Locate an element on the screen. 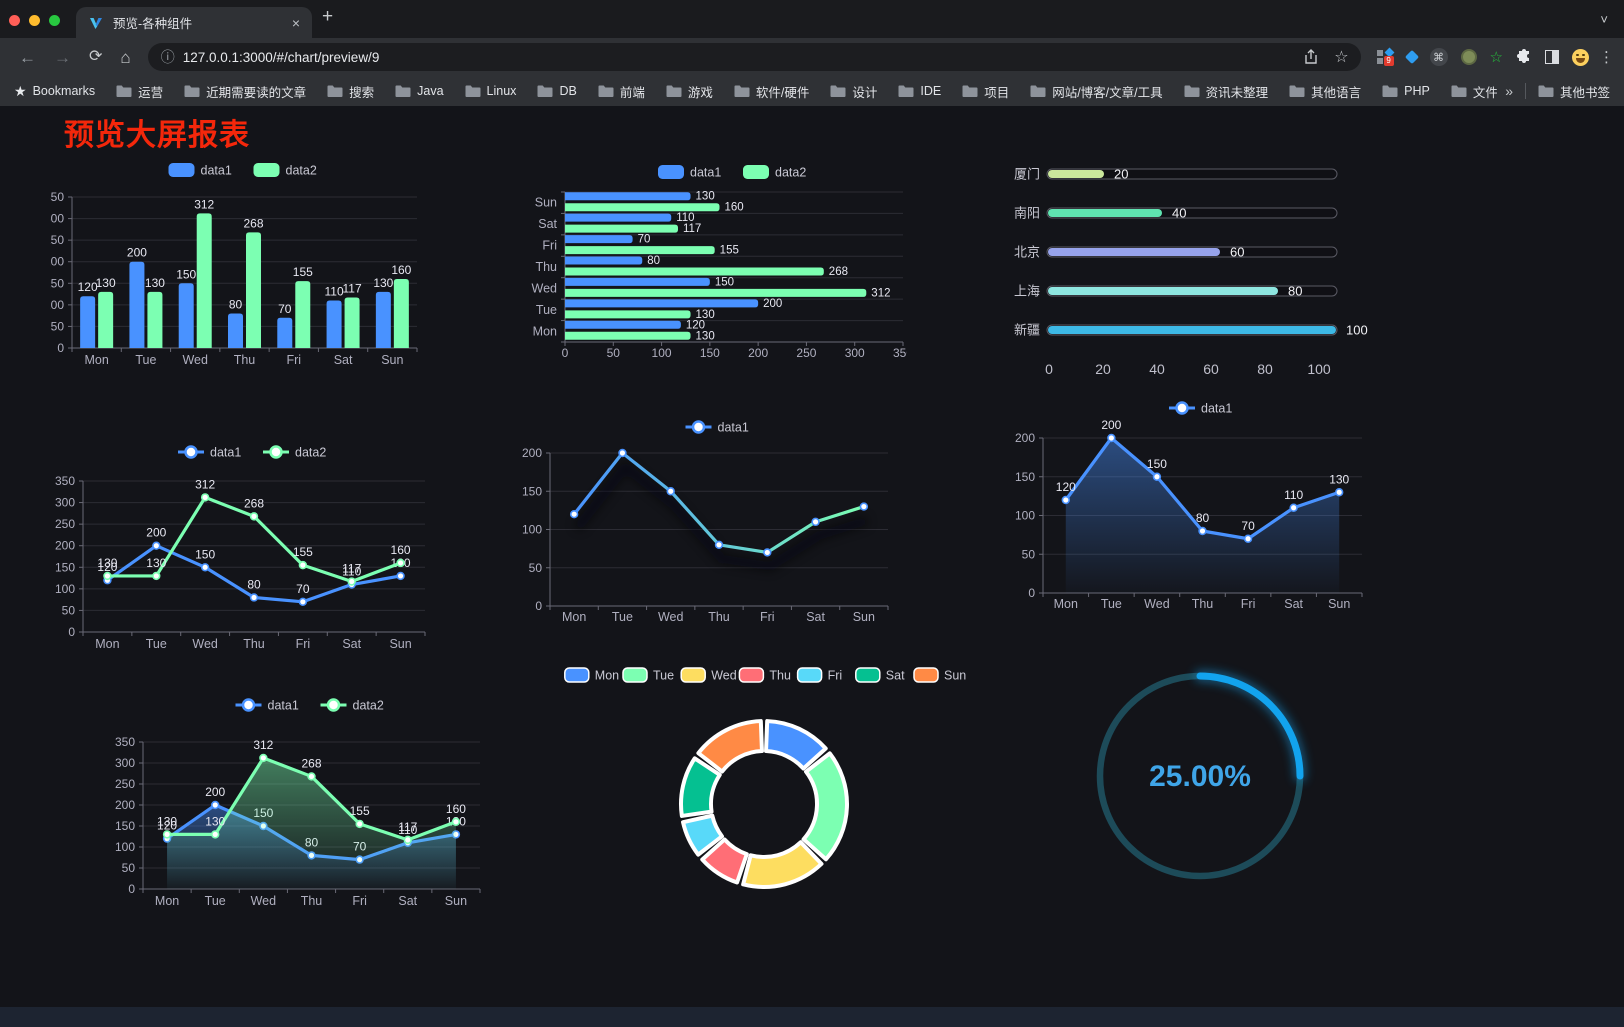 Image resolution: width=1624 pixels, height=1027 pixels. reload-icon: ⟳ is located at coordinates (96, 56).